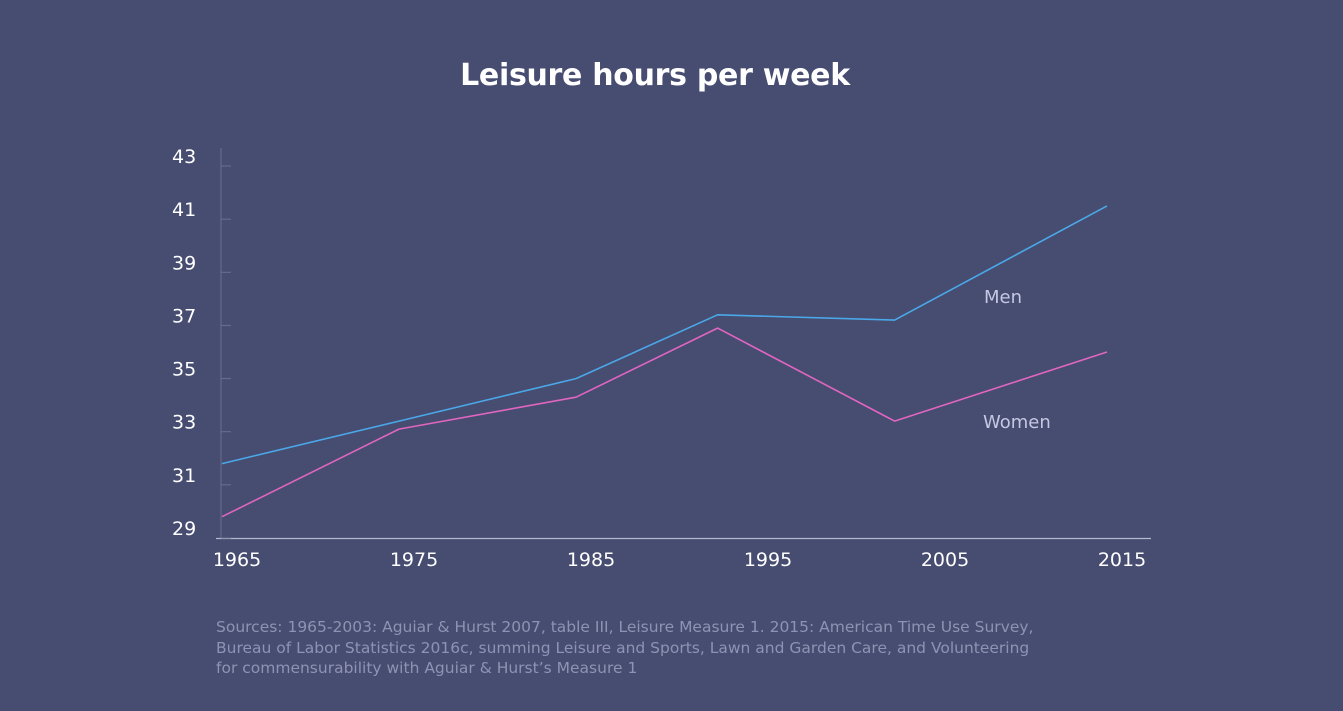 The image size is (1343, 711). What do you see at coordinates (184, 210) in the screenshot?
I see `y-tick-label: 41` at bounding box center [184, 210].